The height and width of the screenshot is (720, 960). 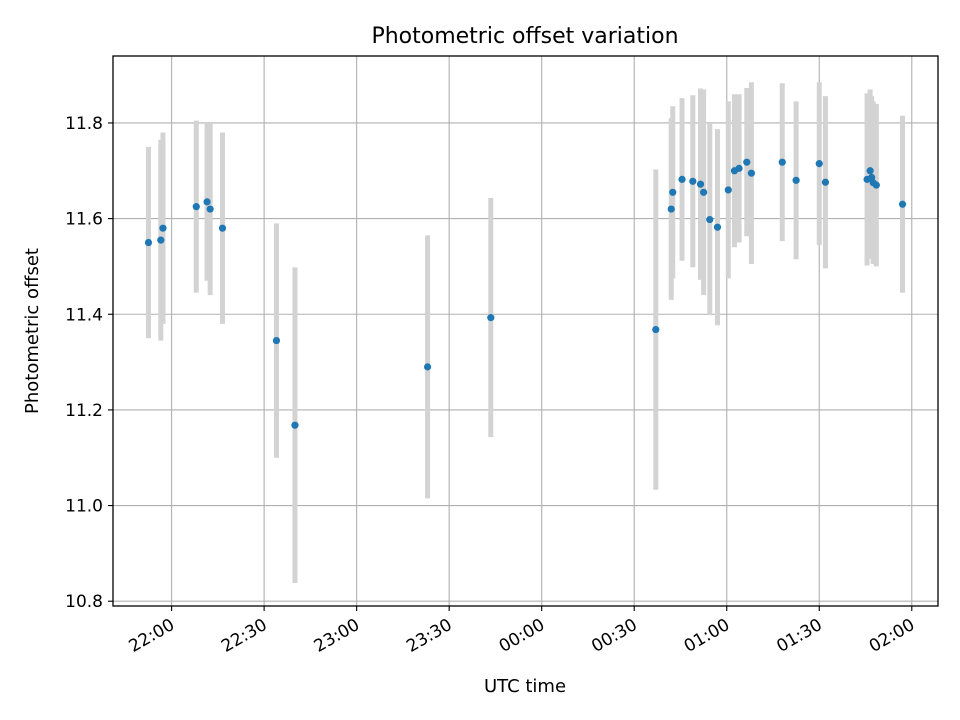 I want to click on y-tick-label: 11.2, so click(x=84, y=411).